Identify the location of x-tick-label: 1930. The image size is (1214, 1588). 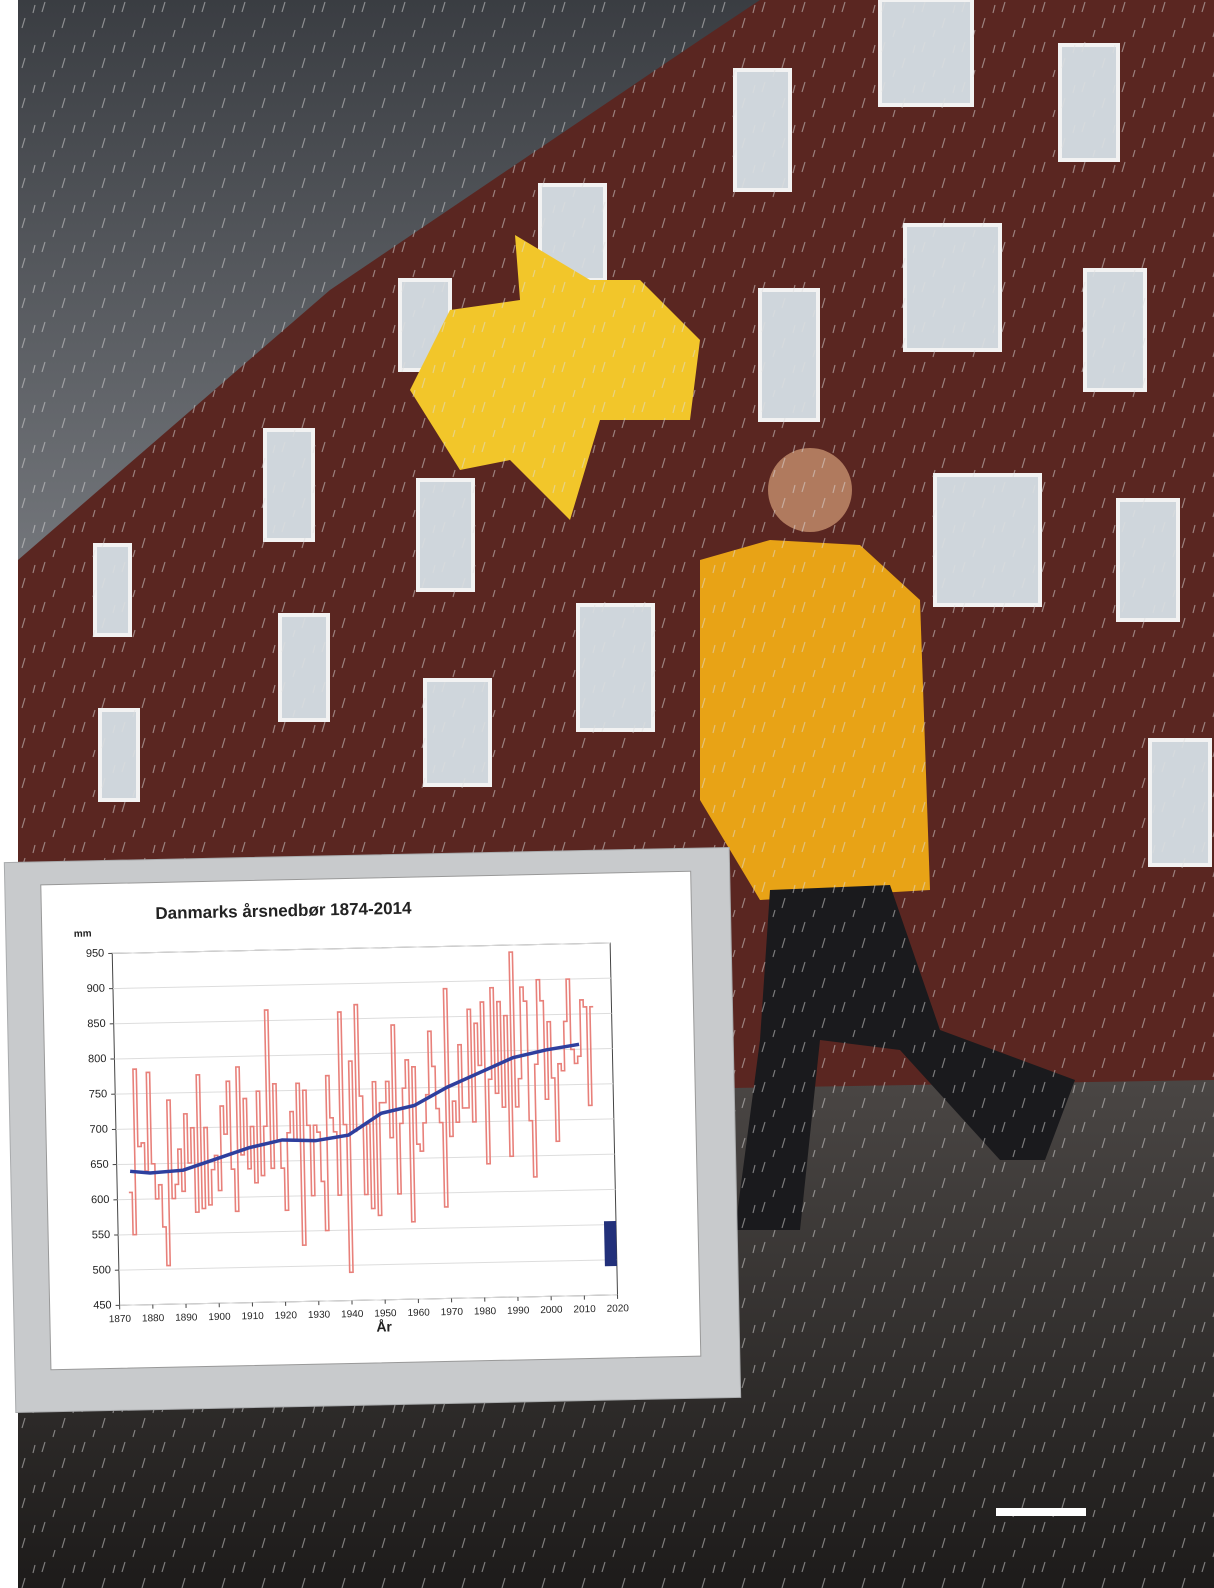
(319, 1315).